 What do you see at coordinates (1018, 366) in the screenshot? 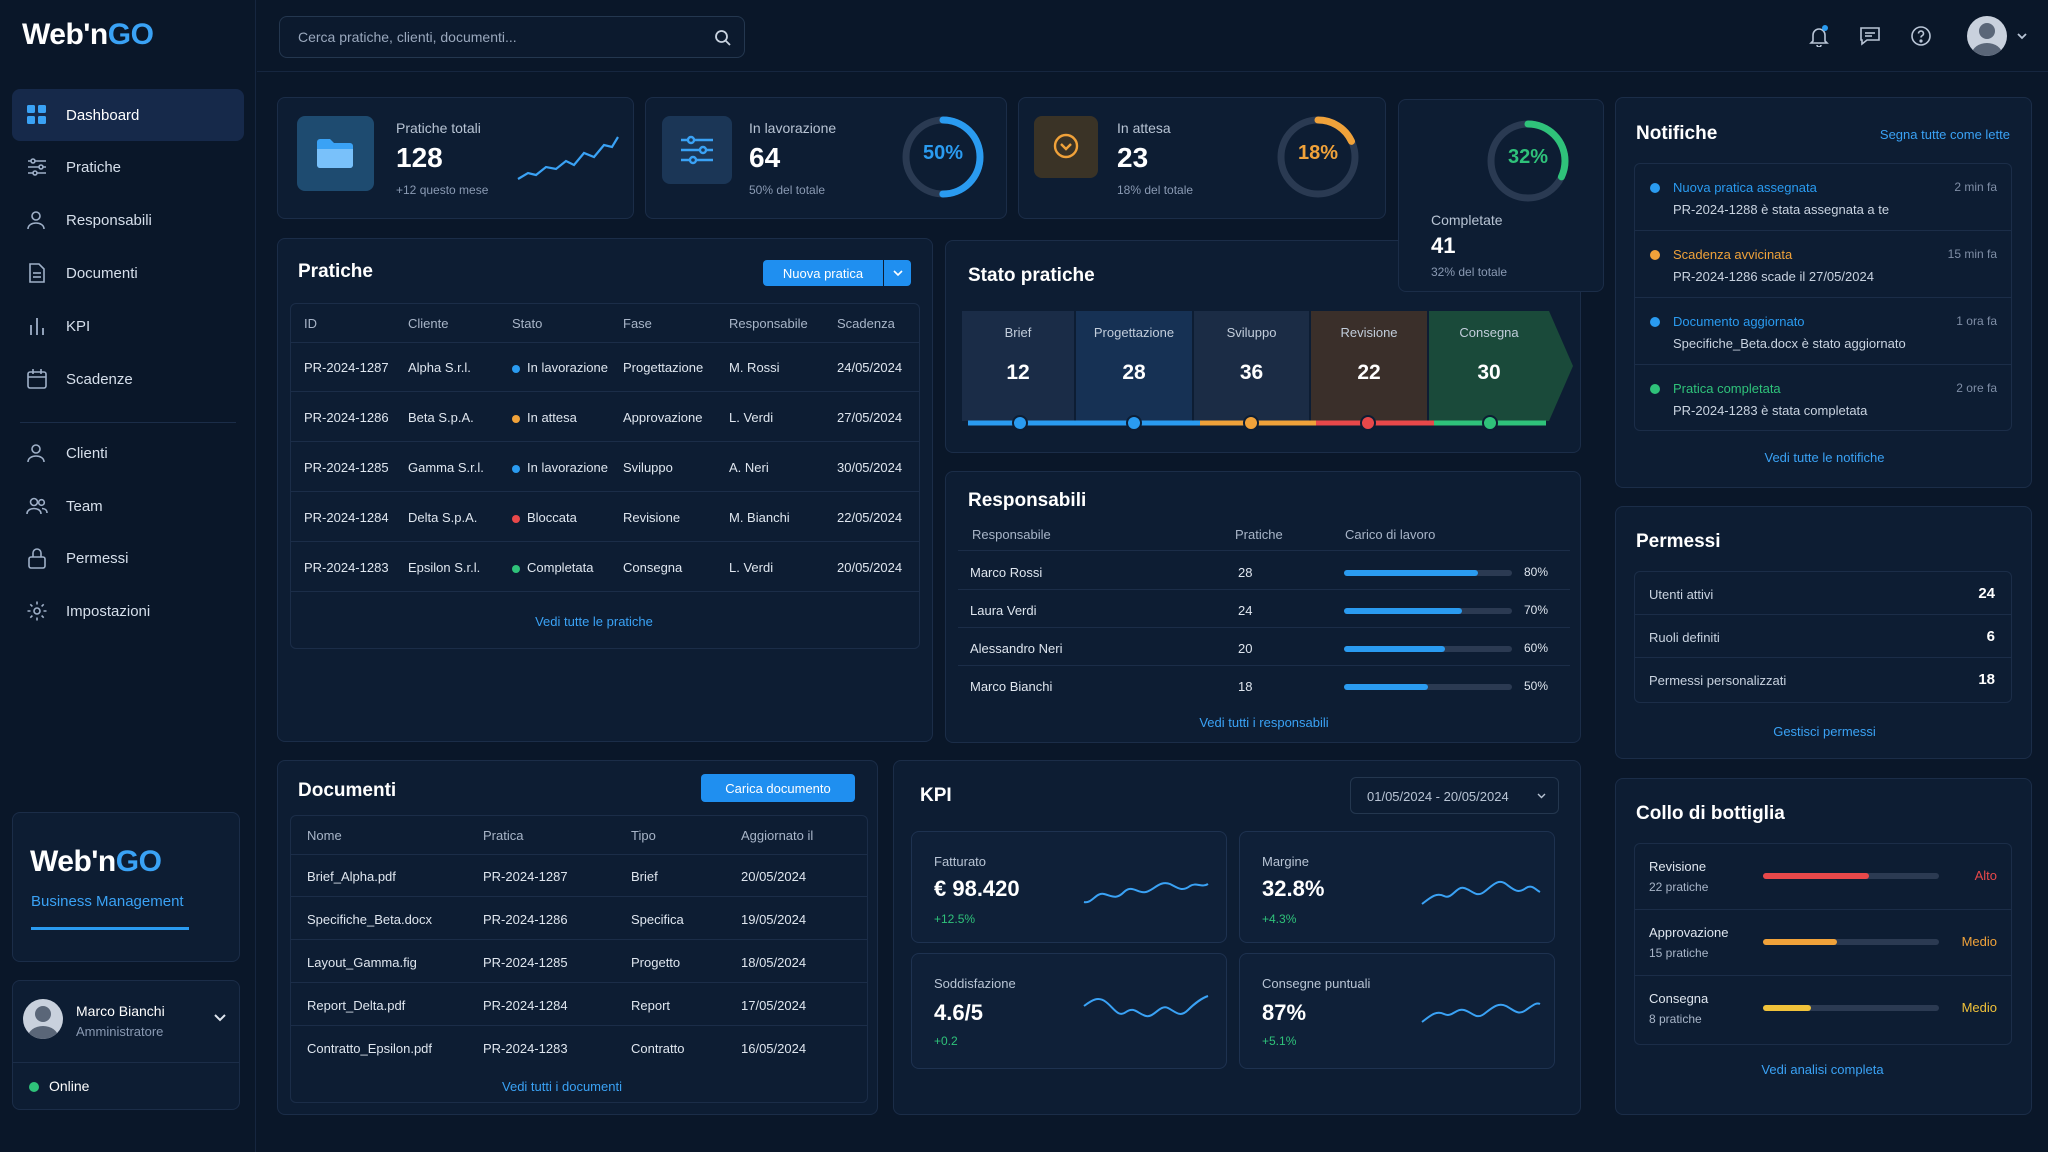
I see `stage-box: Brief 12` at bounding box center [1018, 366].